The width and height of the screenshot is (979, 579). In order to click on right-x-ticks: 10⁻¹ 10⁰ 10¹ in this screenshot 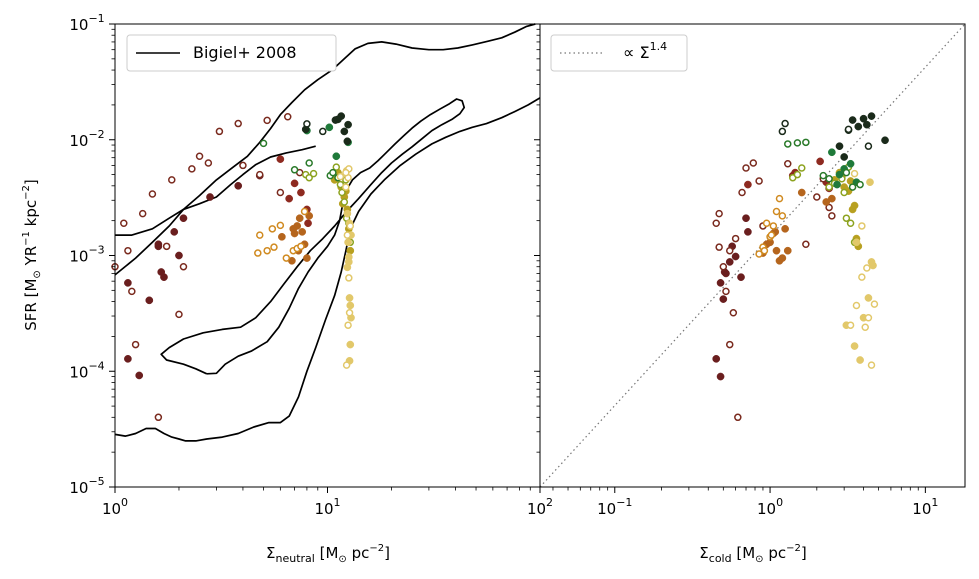, I will do `click(745, 502)`.